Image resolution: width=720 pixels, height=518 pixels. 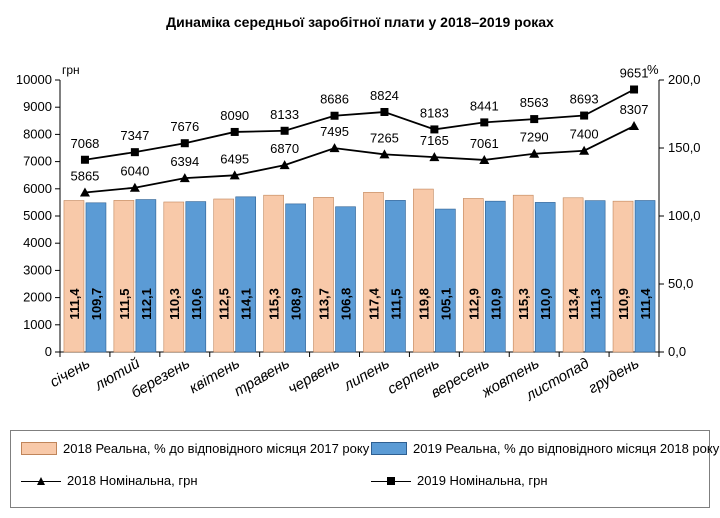 What do you see at coordinates (296, 304) in the screenshot?
I see `bar-value-label: 108,9` at bounding box center [296, 304].